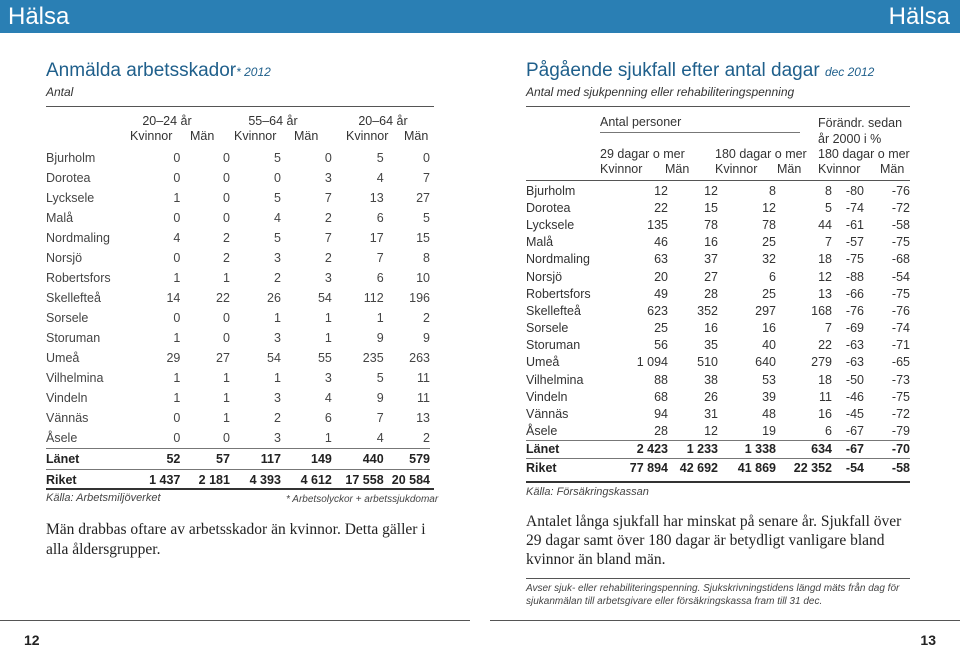  I want to click on left-row-label: Dorotea, so click(68, 178).